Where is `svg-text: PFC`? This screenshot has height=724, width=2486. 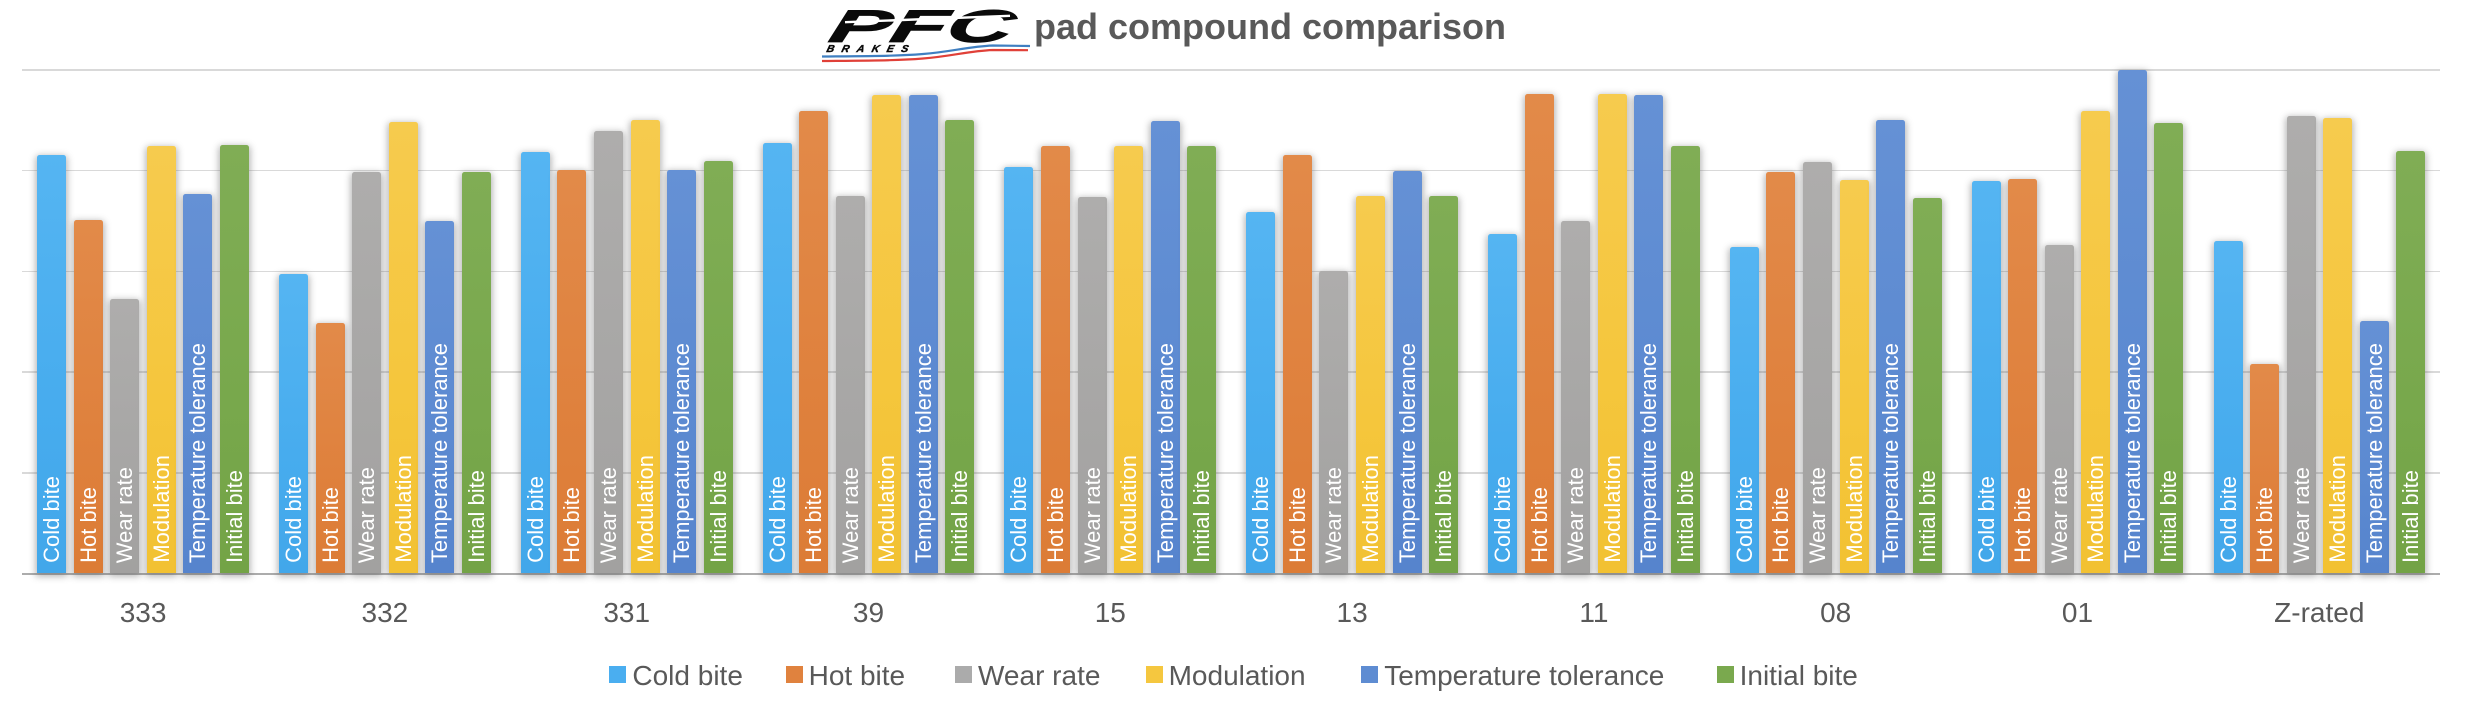 svg-text: PFC is located at coordinates (923, 27).